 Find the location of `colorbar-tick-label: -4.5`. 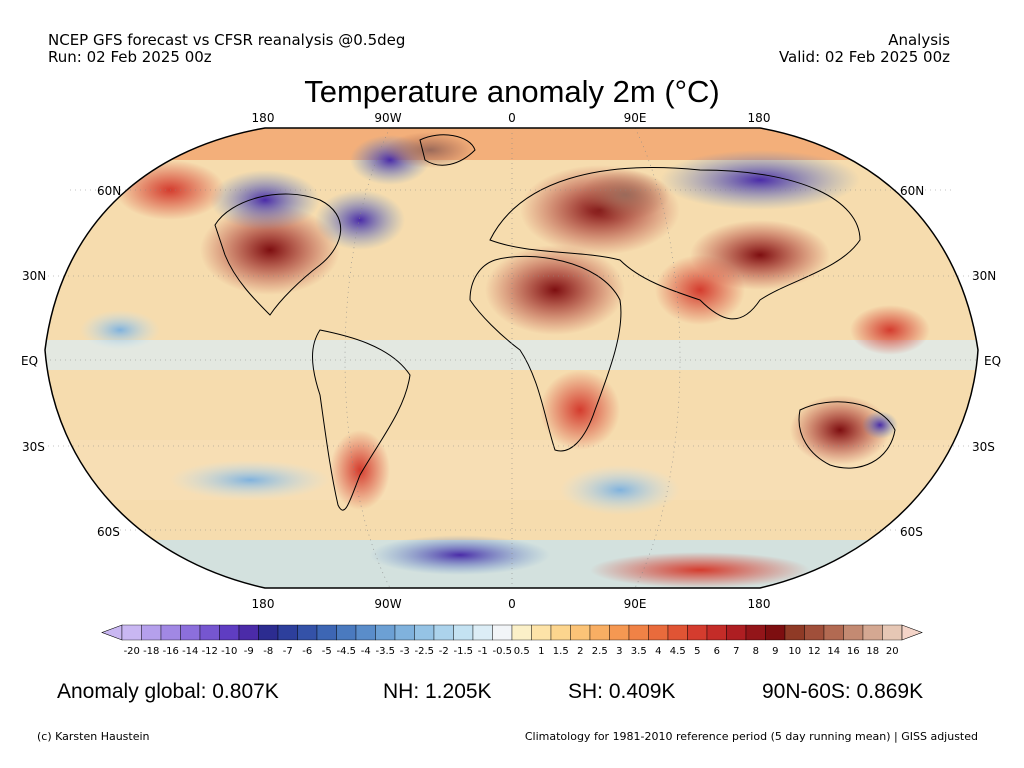

colorbar-tick-label: -4.5 is located at coordinates (346, 651).